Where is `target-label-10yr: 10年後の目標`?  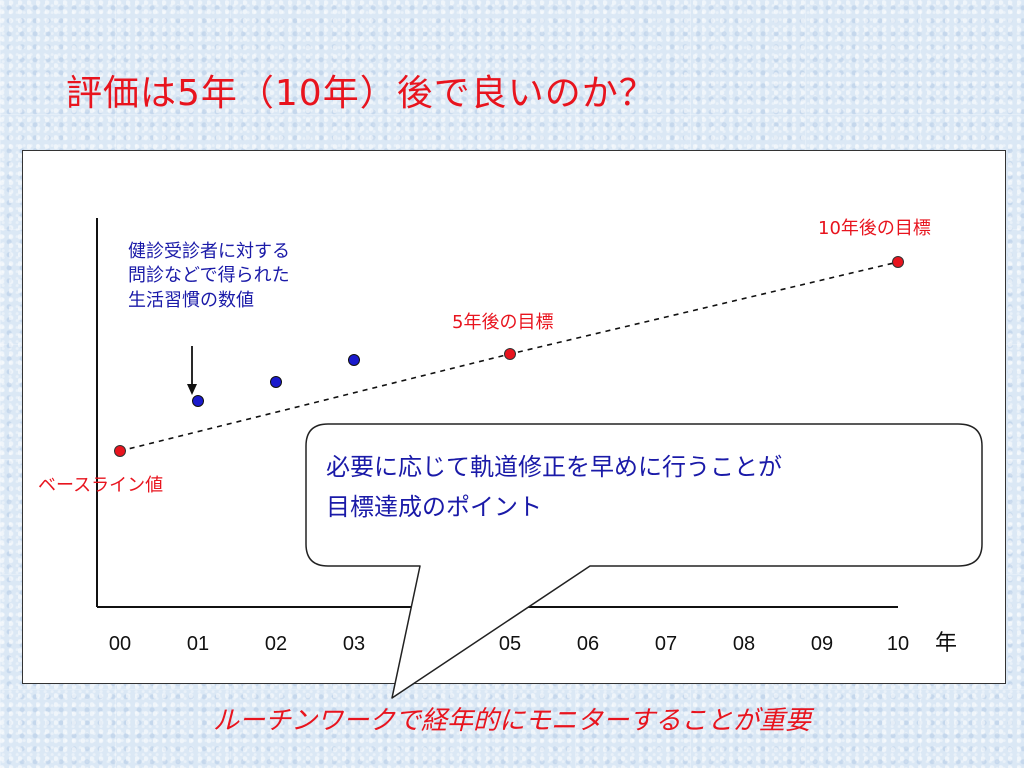
target-label-10yr: 10年後の目標 is located at coordinates (874, 228).